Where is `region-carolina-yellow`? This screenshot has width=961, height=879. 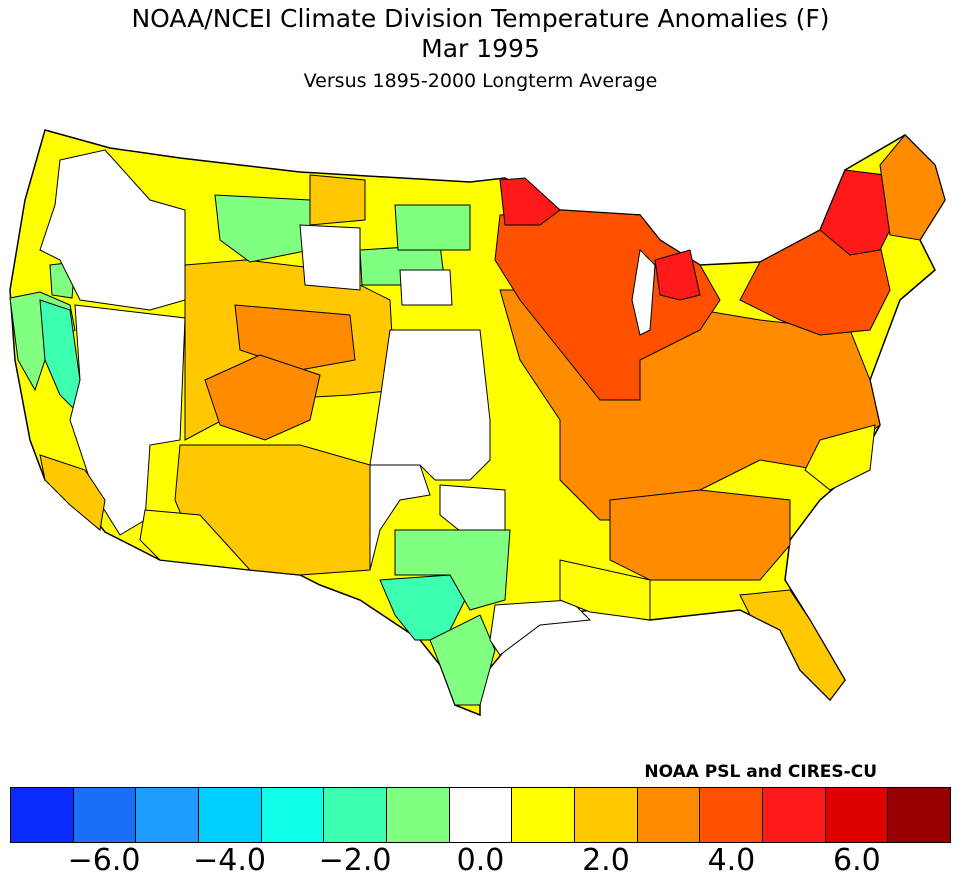
region-carolina-yellow is located at coordinates (840, 457).